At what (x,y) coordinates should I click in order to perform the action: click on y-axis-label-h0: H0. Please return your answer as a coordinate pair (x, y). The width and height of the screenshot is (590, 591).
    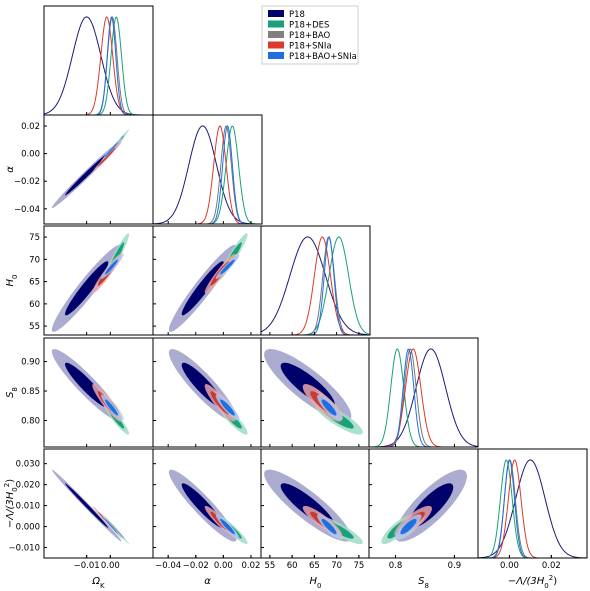
    Looking at the image, I should click on (12, 281).